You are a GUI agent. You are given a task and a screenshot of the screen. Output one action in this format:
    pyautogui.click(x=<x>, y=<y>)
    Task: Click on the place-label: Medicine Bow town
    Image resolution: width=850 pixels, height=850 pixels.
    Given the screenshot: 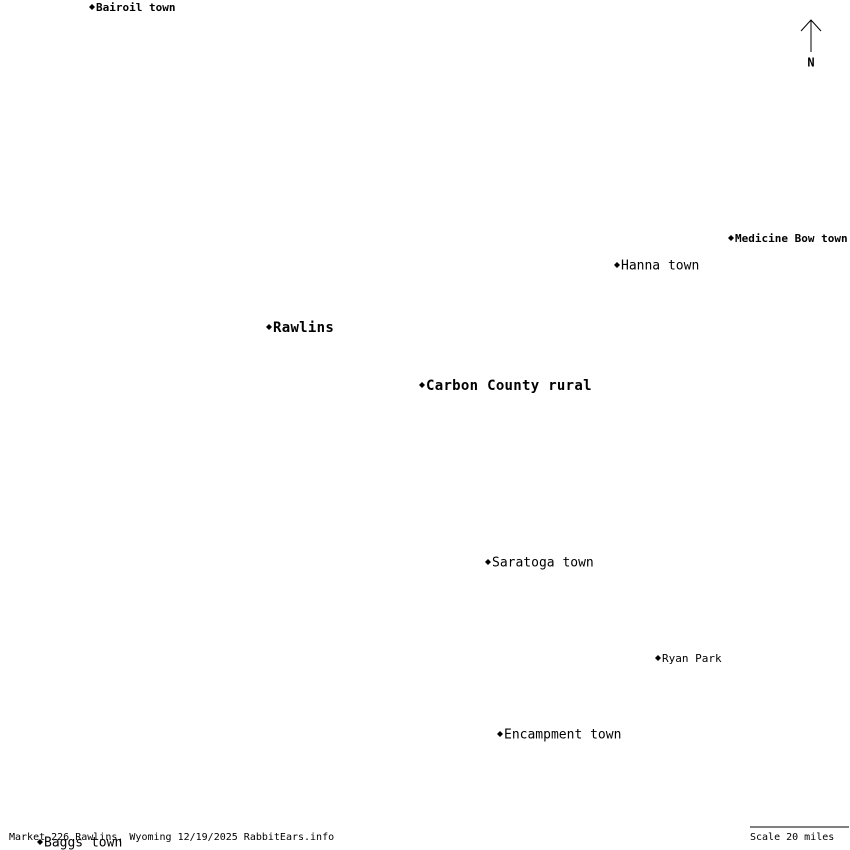 What is the action you would take?
    pyautogui.click(x=791, y=238)
    